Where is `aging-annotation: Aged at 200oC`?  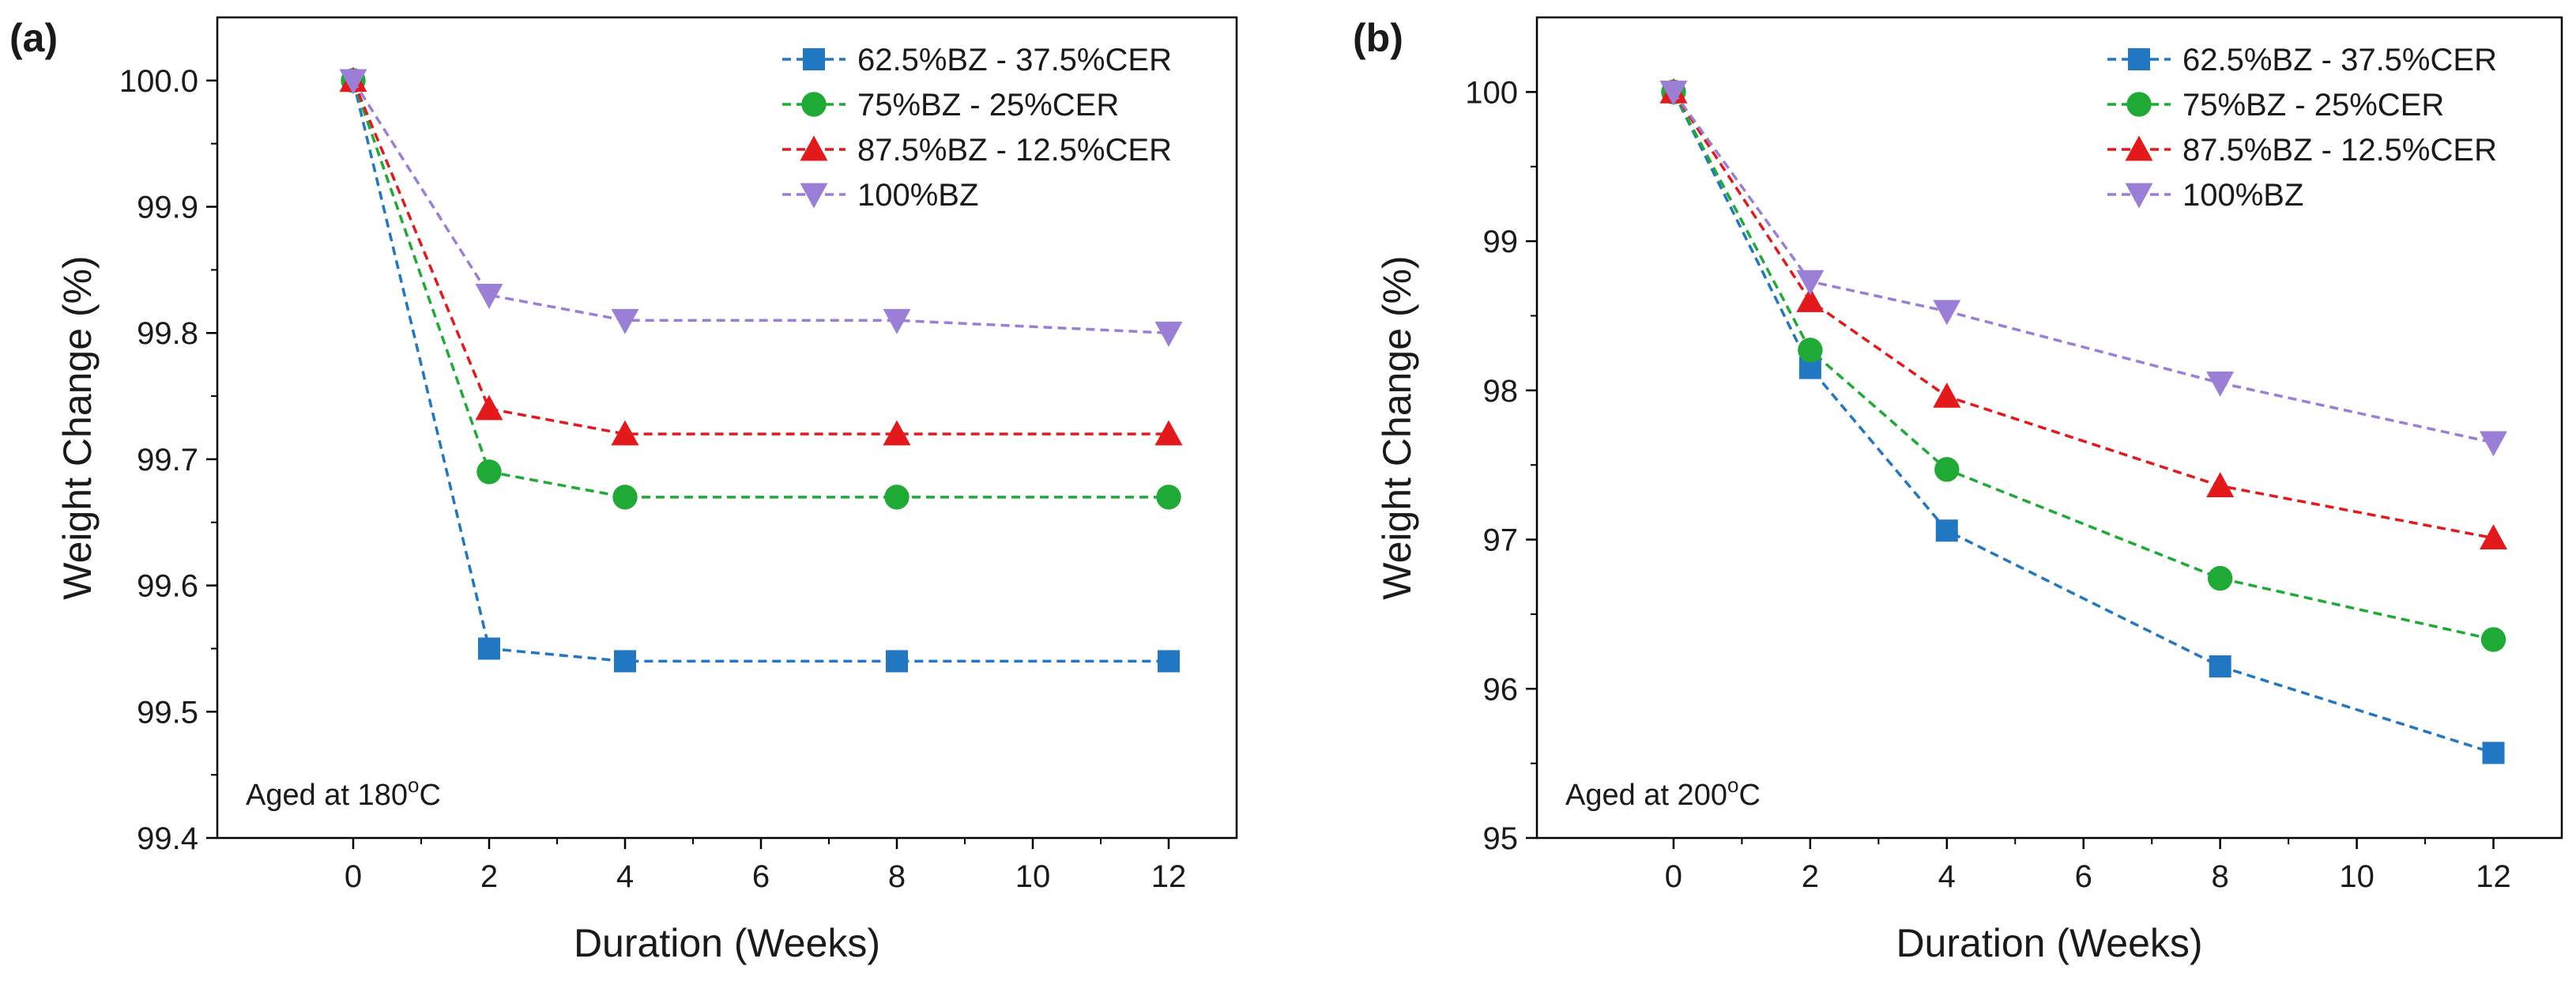 aging-annotation: Aged at 200oC is located at coordinates (1663, 792).